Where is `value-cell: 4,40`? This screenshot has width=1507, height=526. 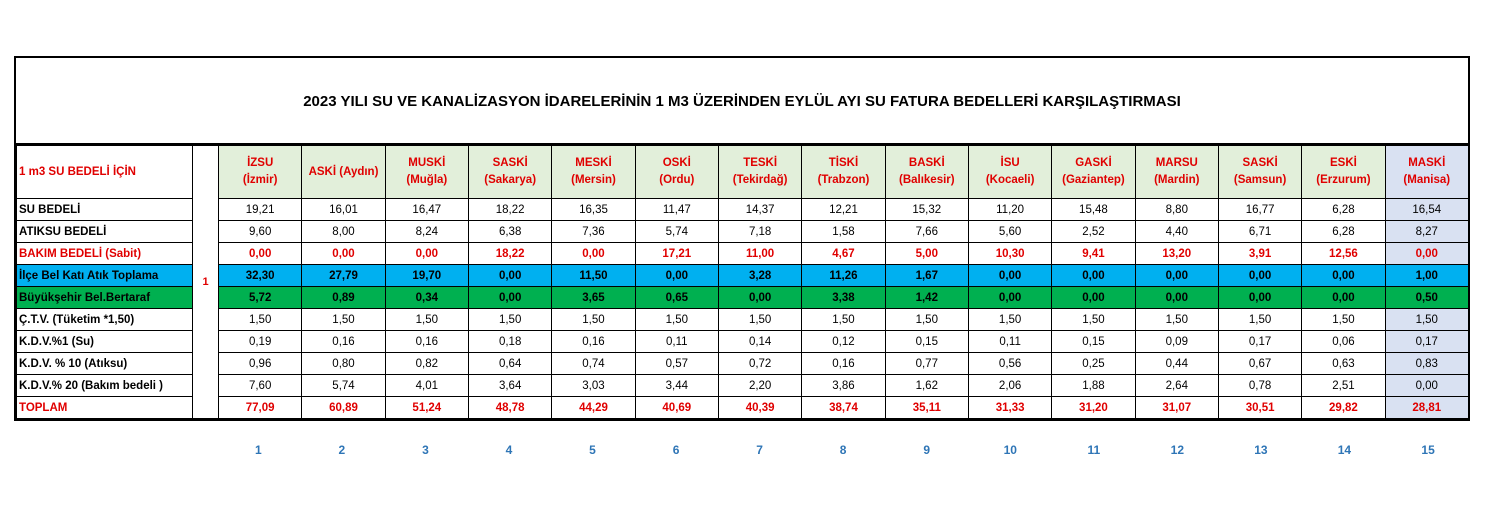 value-cell: 4,40 is located at coordinates (1176, 231).